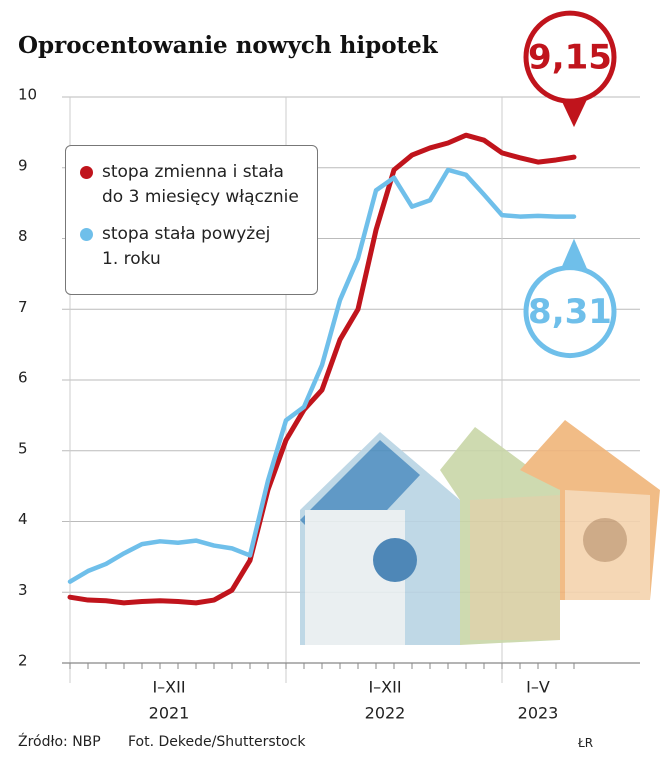 The image size is (667, 760). I want to click on source: Źródło: NBP, so click(59, 742).